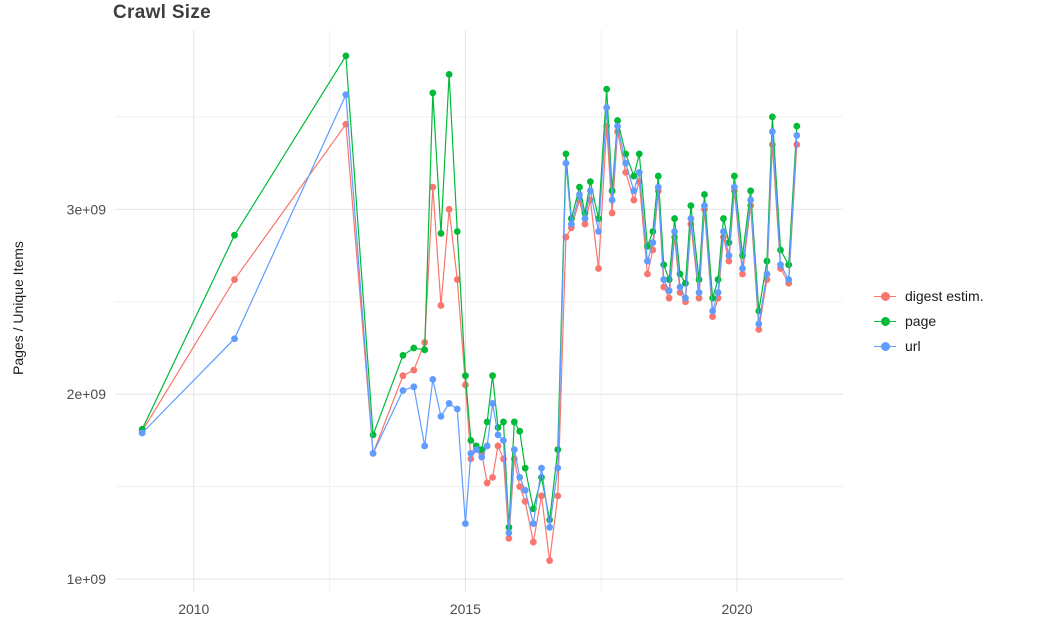 The width and height of the screenshot is (1059, 639). Describe the element at coordinates (921, 321) in the screenshot. I see `legend-label-page: page` at that location.